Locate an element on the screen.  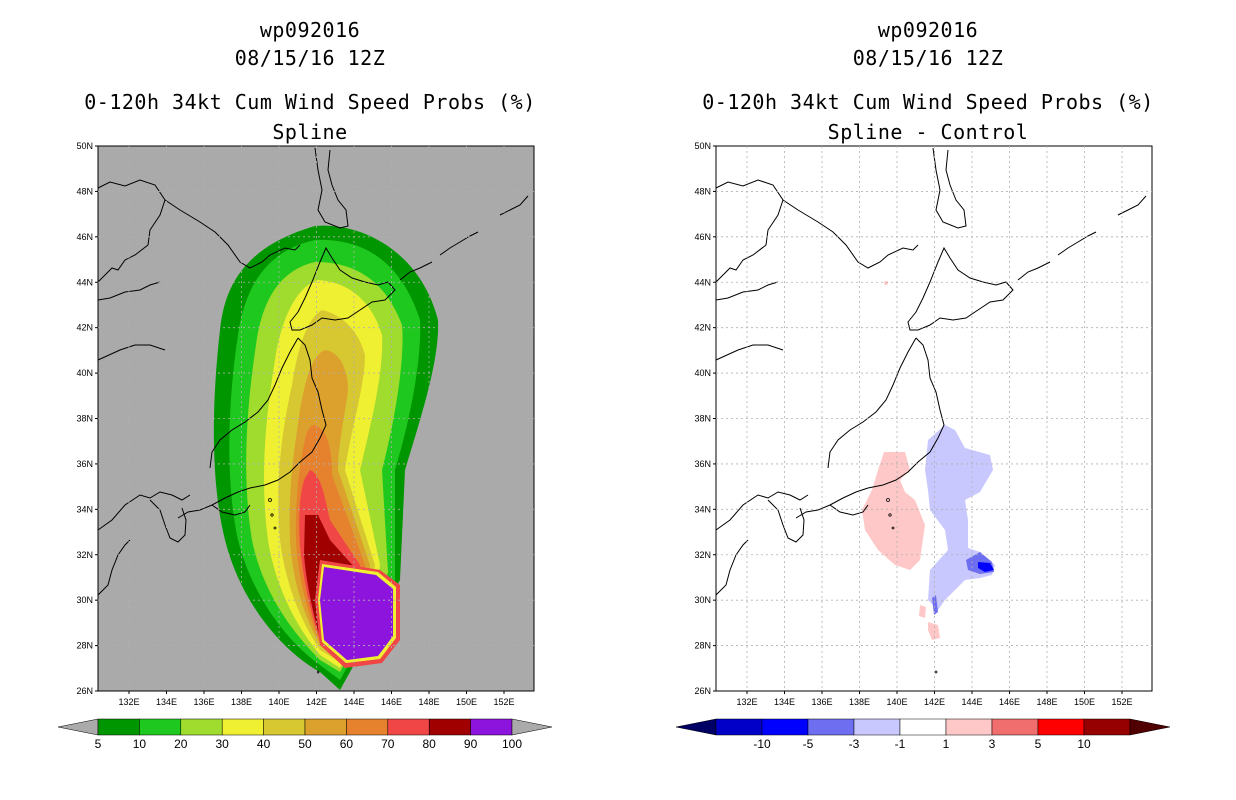
right-map-lon-label: 144E is located at coordinates (971, 702).